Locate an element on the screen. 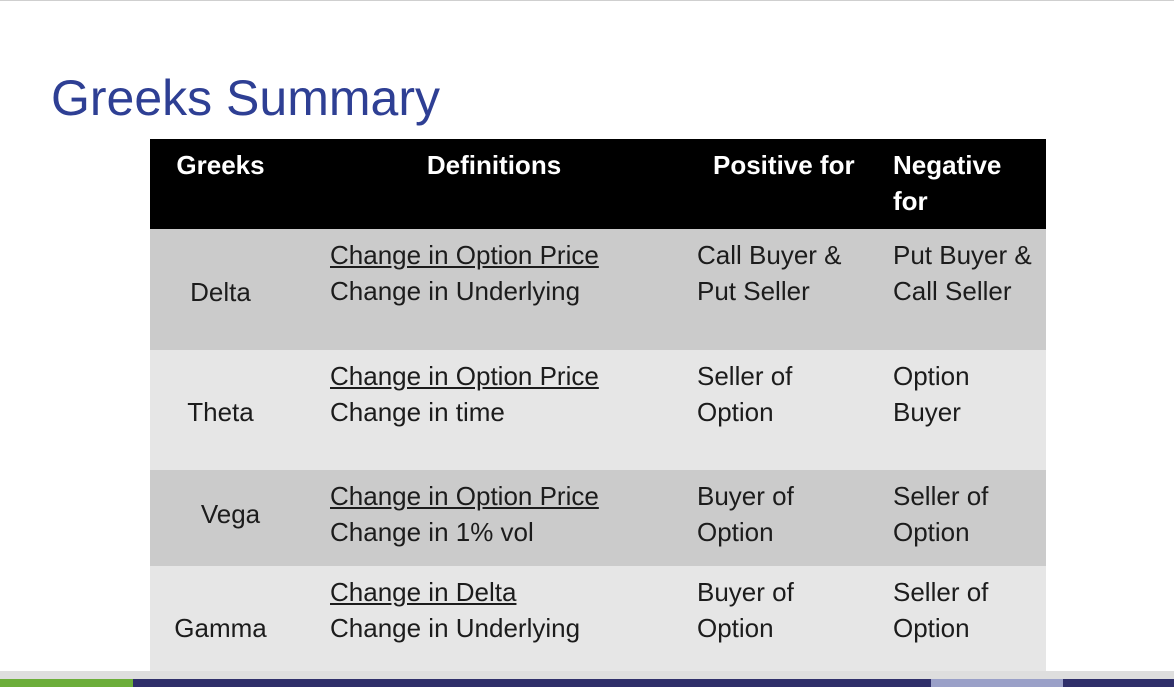  positive-for-cell: Call Buyer & Put Seller is located at coordinates (795, 289).